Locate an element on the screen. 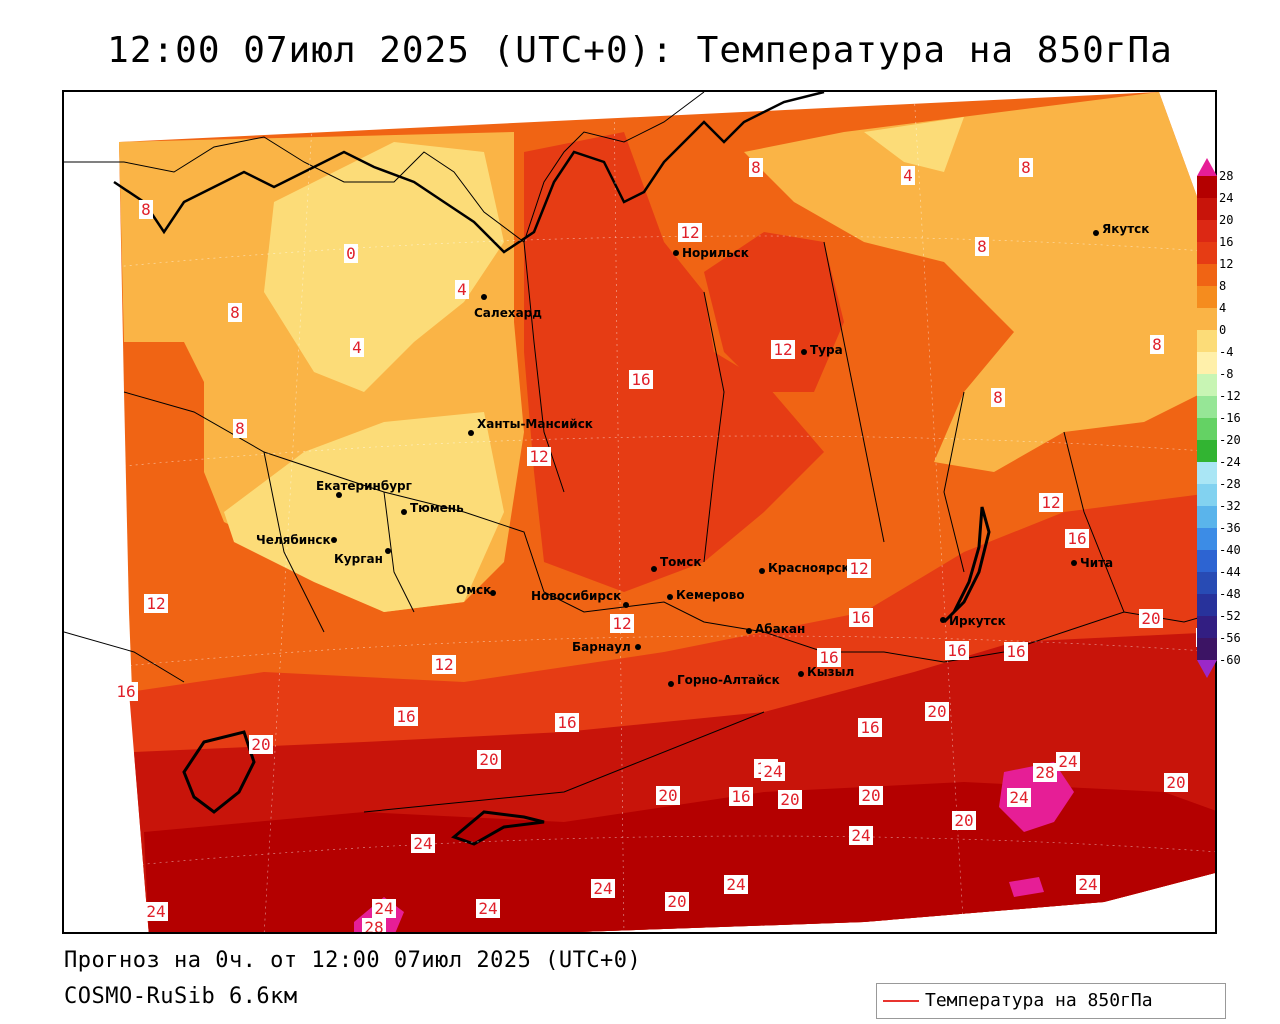 This screenshot has height=1024, width=1280. model-name: COSMO-RuSib 6.6км is located at coordinates (181, 996).